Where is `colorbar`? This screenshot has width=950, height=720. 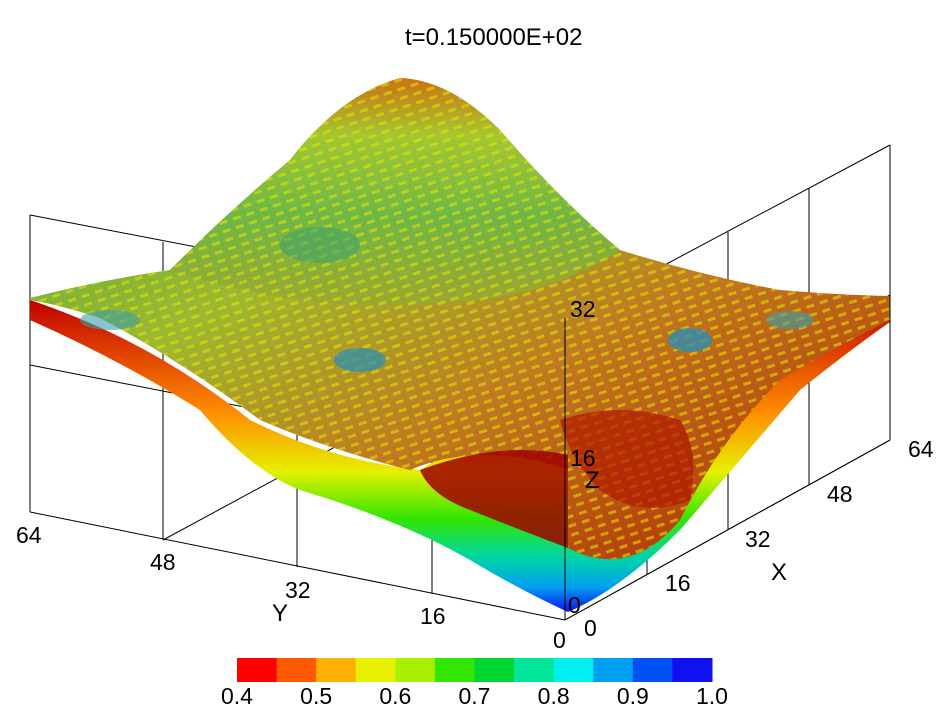 colorbar is located at coordinates (475, 670).